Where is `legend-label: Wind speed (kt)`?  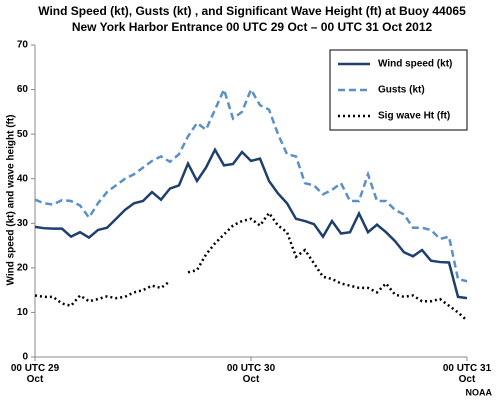
legend-label: Wind speed (kt) is located at coordinates (415, 64).